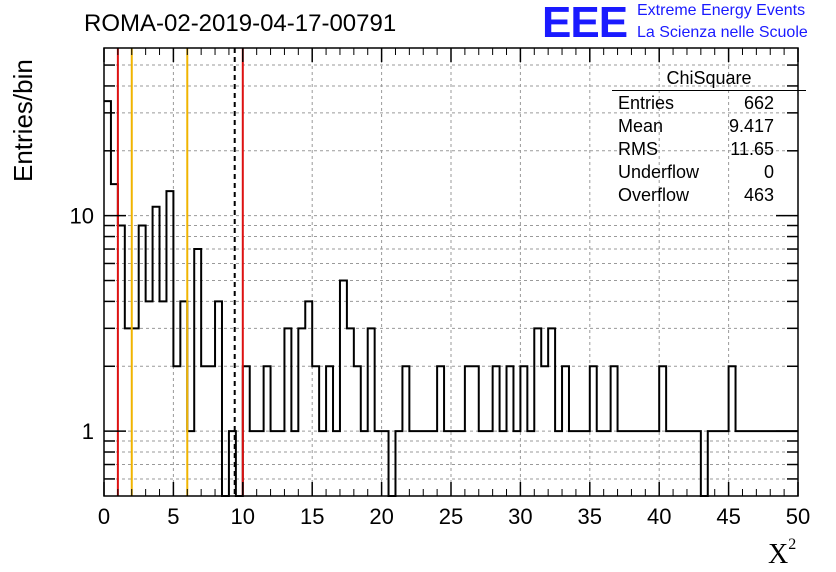 This screenshot has width=836, height=572. I want to click on x-axis-label: X2, so click(782, 553).